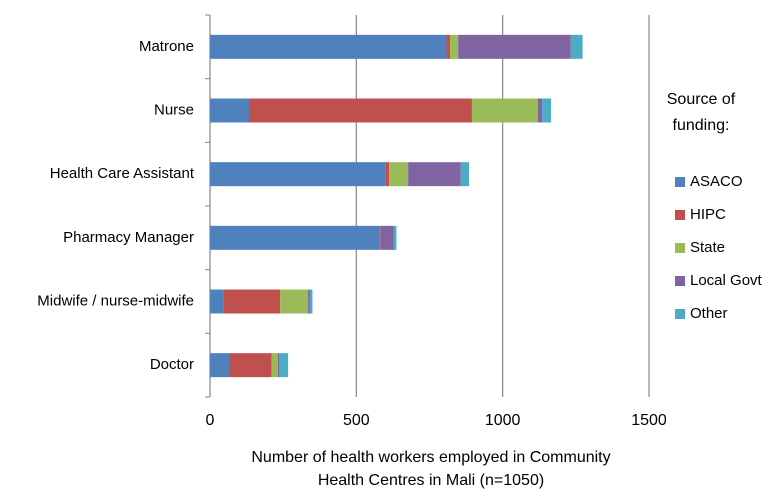  Describe the element at coordinates (649, 420) in the screenshot. I see `x-tick-label: 1500` at that location.